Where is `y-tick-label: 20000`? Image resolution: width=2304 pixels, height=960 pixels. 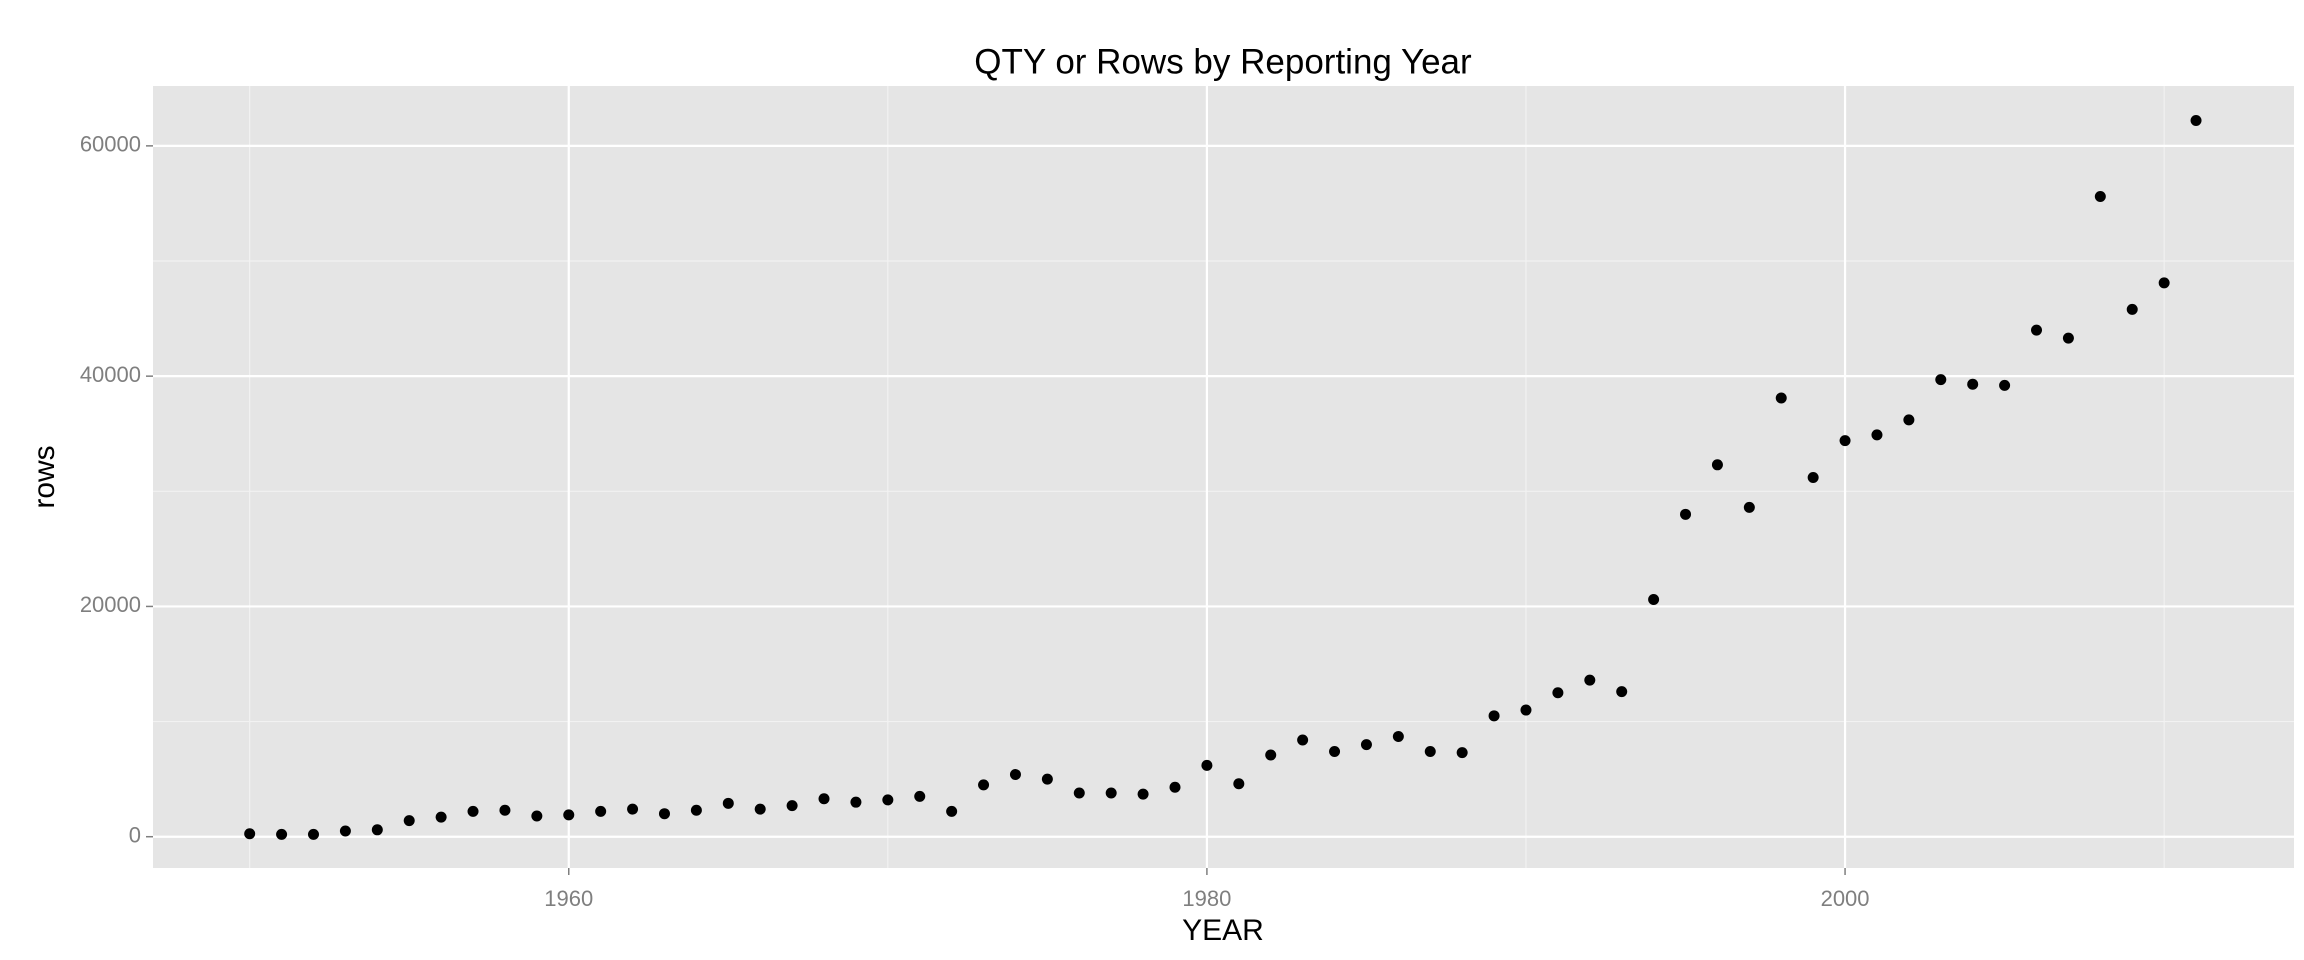 y-tick-label: 20000 is located at coordinates (110, 604).